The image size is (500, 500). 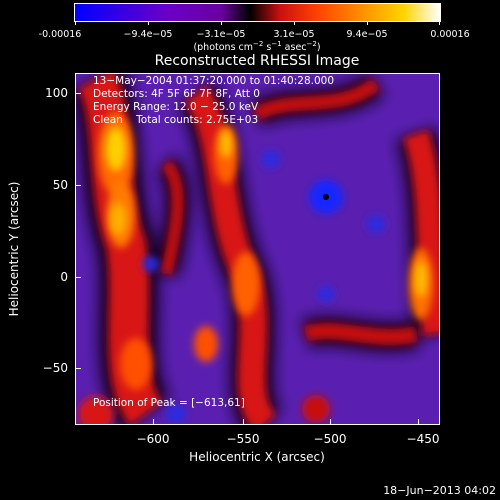 What do you see at coordinates (326, 197) in the screenshot?
I see `peak-marker` at bounding box center [326, 197].